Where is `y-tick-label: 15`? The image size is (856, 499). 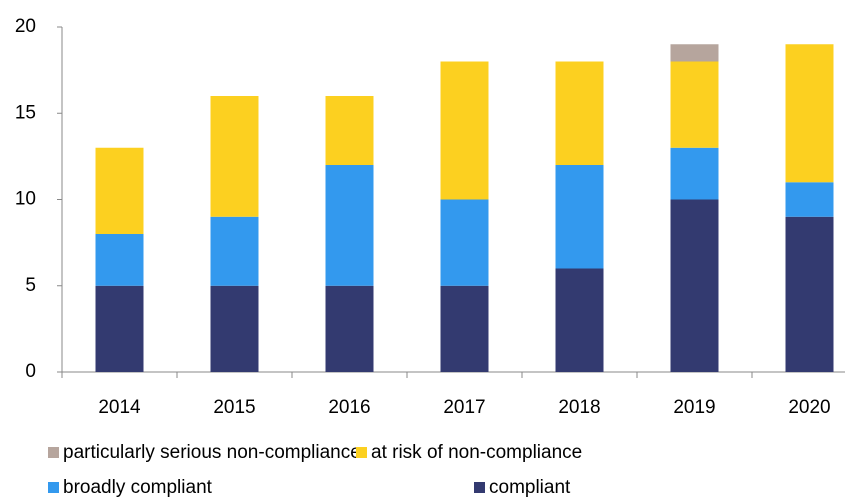
y-tick-label: 15 is located at coordinates (25, 112).